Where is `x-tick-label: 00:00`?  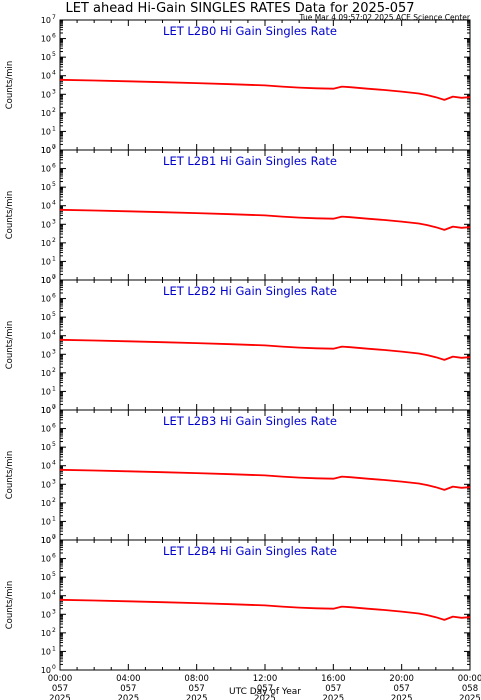 x-tick-label: 00:00 is located at coordinates (60, 679).